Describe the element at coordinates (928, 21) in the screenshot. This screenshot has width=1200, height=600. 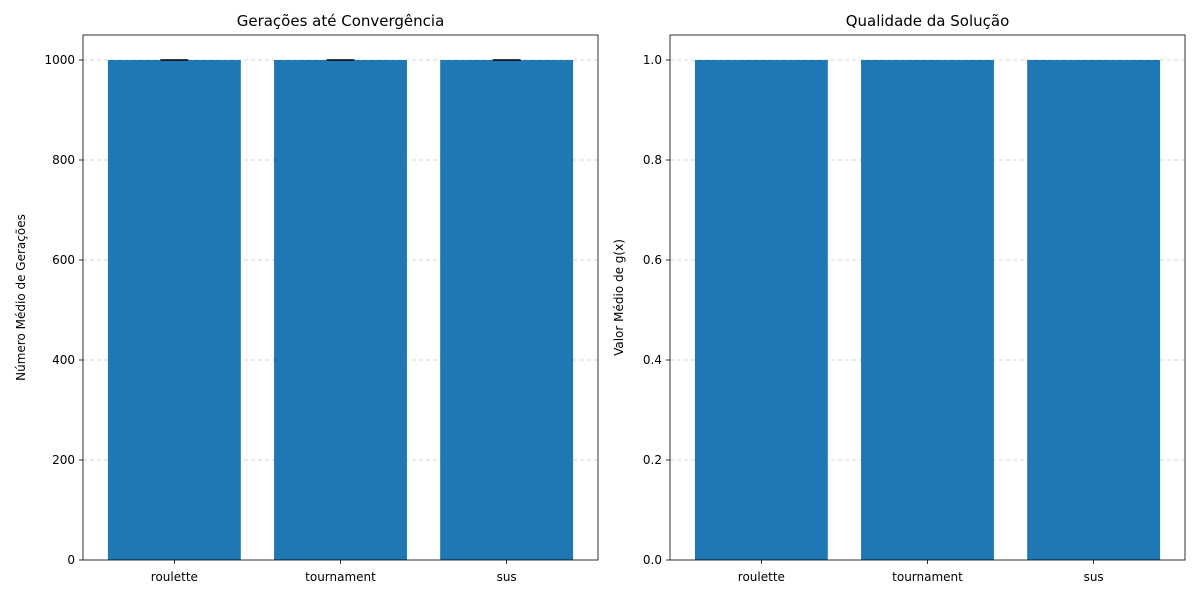
I see `chart-title: Qualidade da Solução` at that location.